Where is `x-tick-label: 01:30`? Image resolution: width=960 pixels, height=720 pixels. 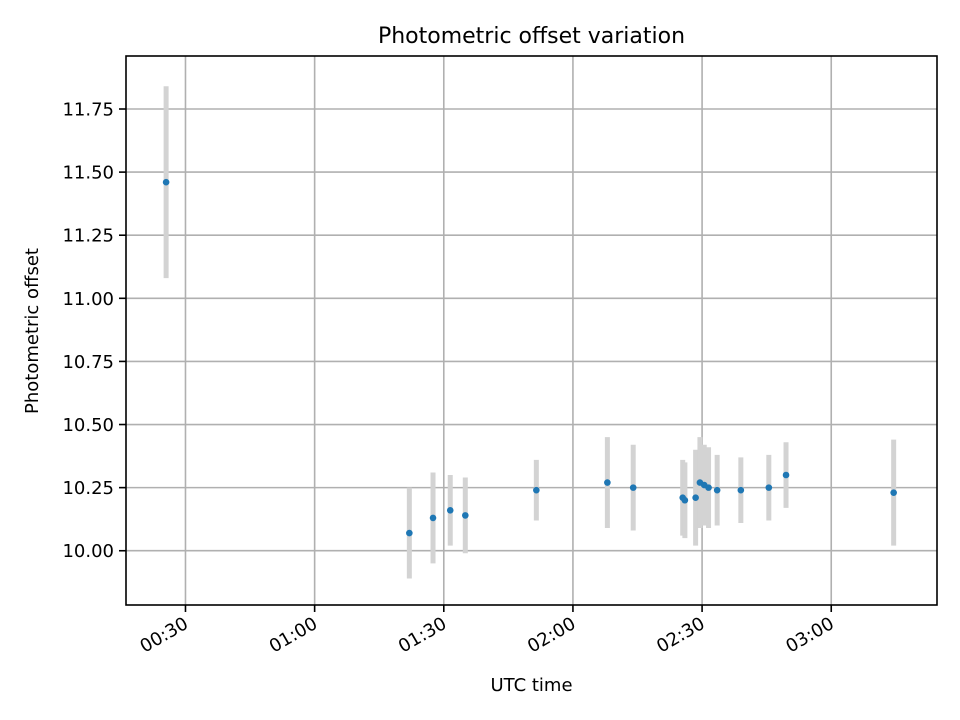 x-tick-label: 01:30 is located at coordinates (422, 635).